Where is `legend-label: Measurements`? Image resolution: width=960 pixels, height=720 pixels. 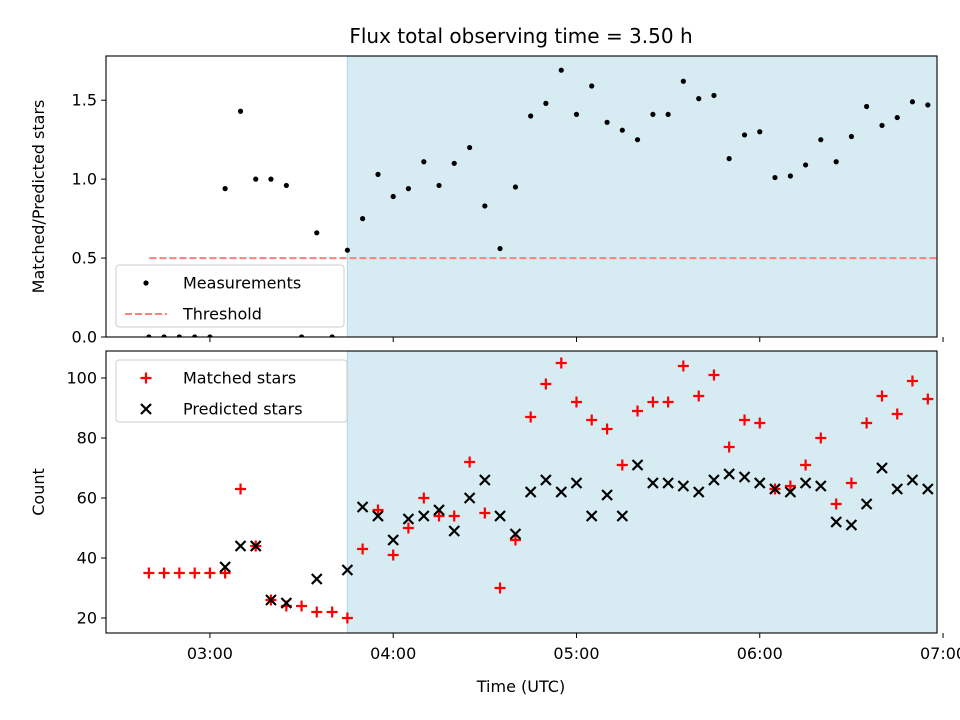
legend-label: Measurements is located at coordinates (242, 283).